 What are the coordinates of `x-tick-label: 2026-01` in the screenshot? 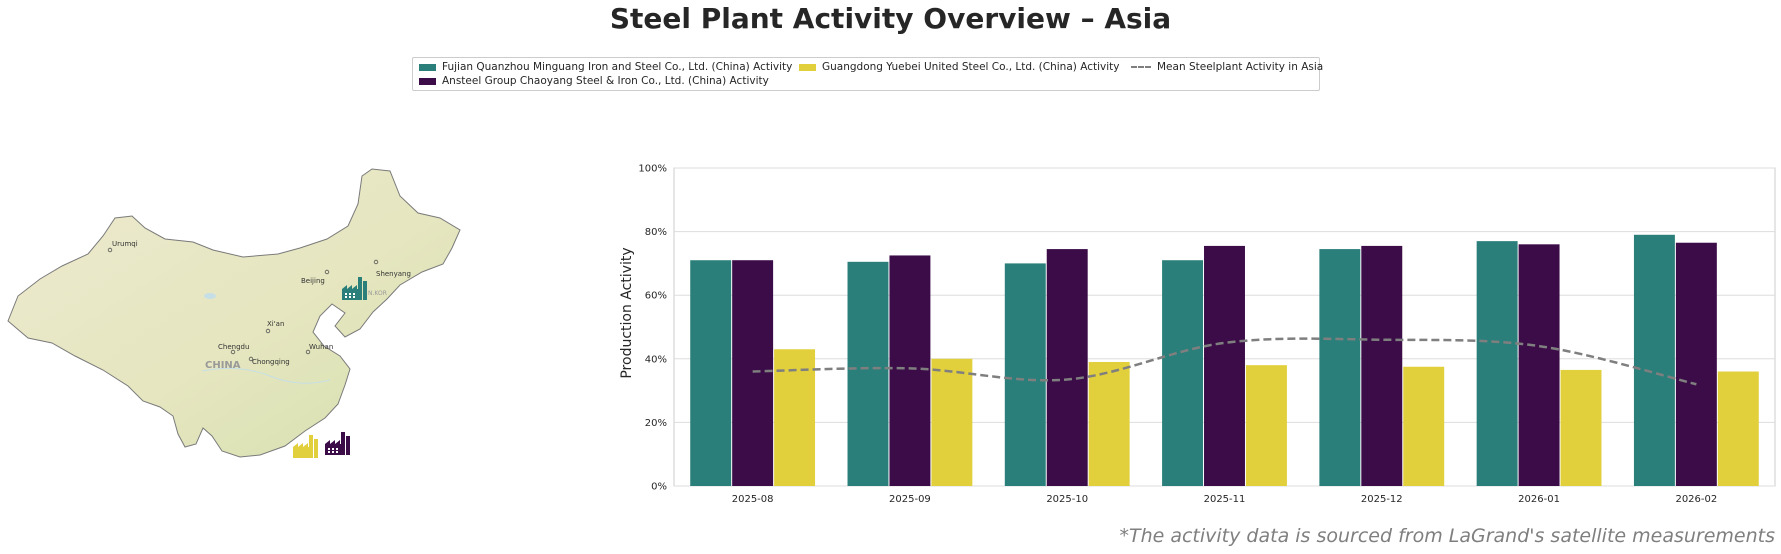 It's located at (1539, 499).